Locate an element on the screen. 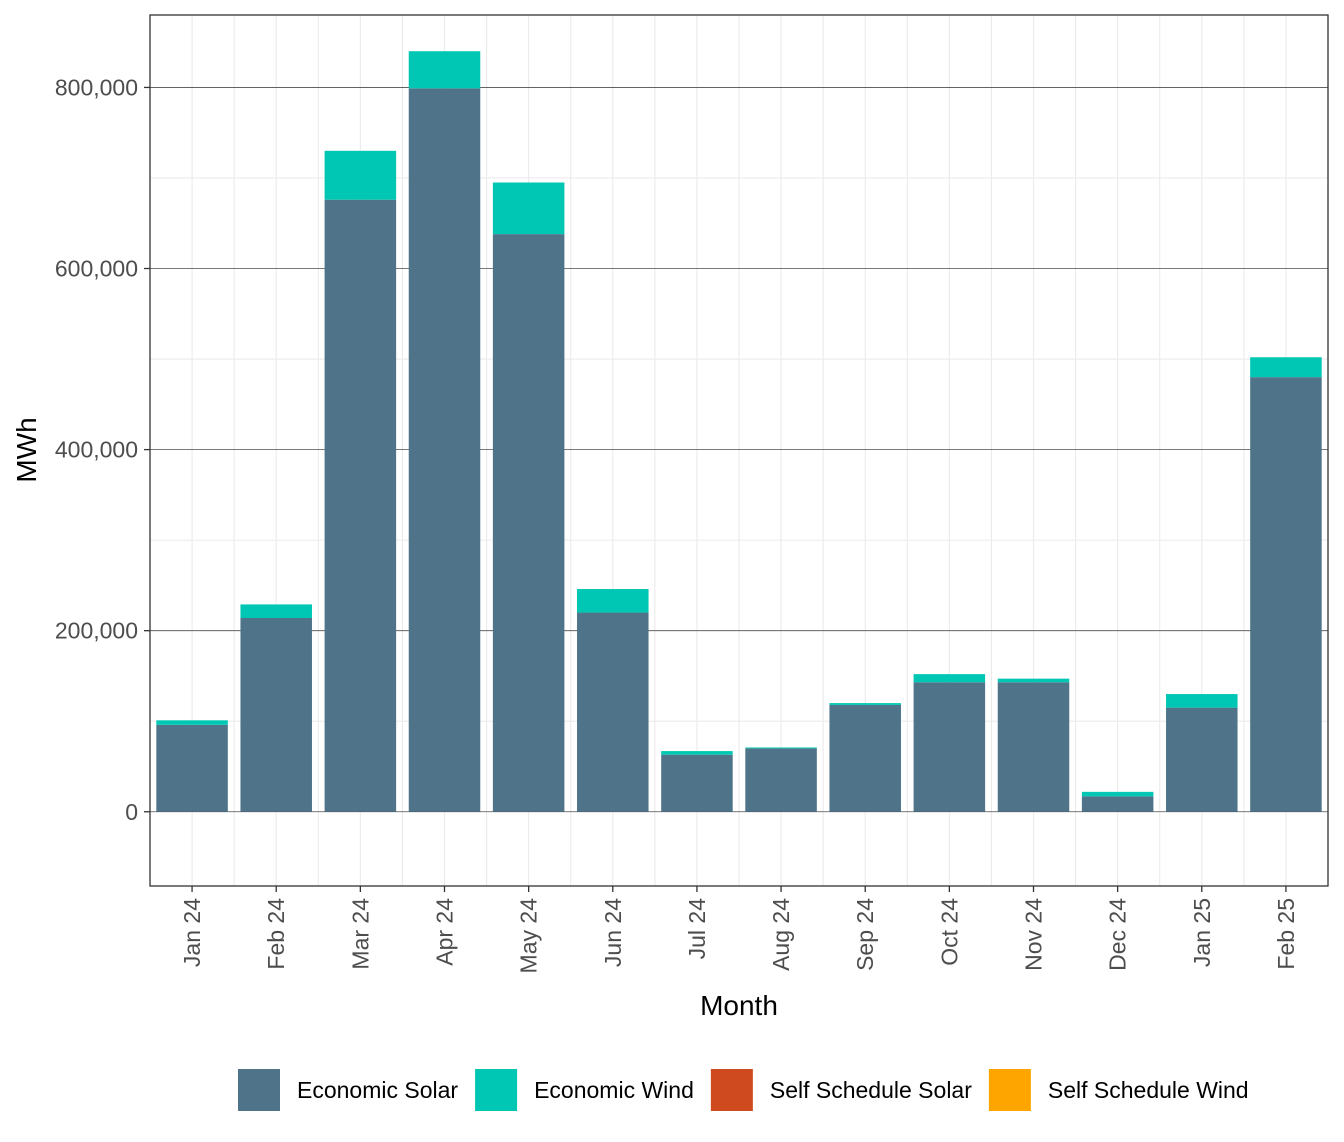  legend-label: Economic Wind is located at coordinates (614, 1090).